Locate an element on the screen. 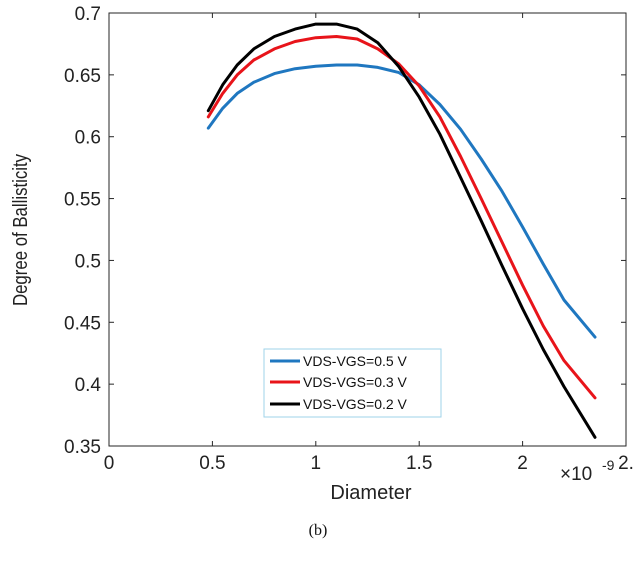  legend-label-0: VDS-VGS=0.5 V is located at coordinates (355, 361).